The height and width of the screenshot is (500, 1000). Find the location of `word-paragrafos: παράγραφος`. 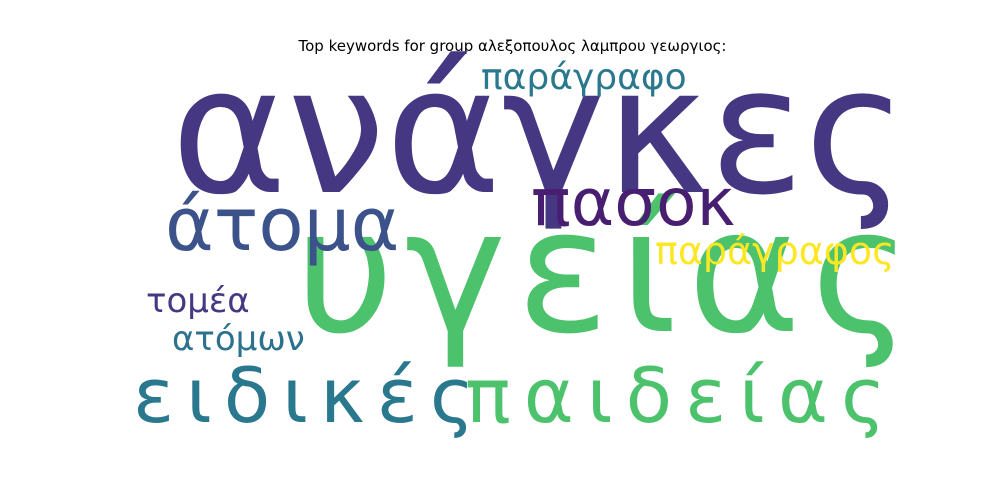

word-paragrafos: παράγραφος is located at coordinates (775, 251).